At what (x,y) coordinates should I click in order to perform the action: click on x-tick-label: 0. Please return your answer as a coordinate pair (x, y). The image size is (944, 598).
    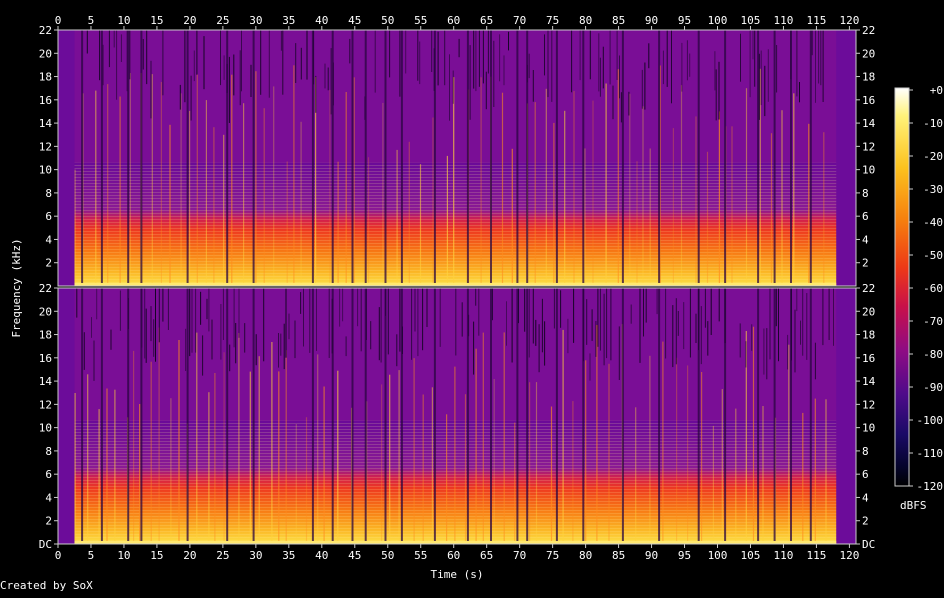
    Looking at the image, I should click on (58, 555).